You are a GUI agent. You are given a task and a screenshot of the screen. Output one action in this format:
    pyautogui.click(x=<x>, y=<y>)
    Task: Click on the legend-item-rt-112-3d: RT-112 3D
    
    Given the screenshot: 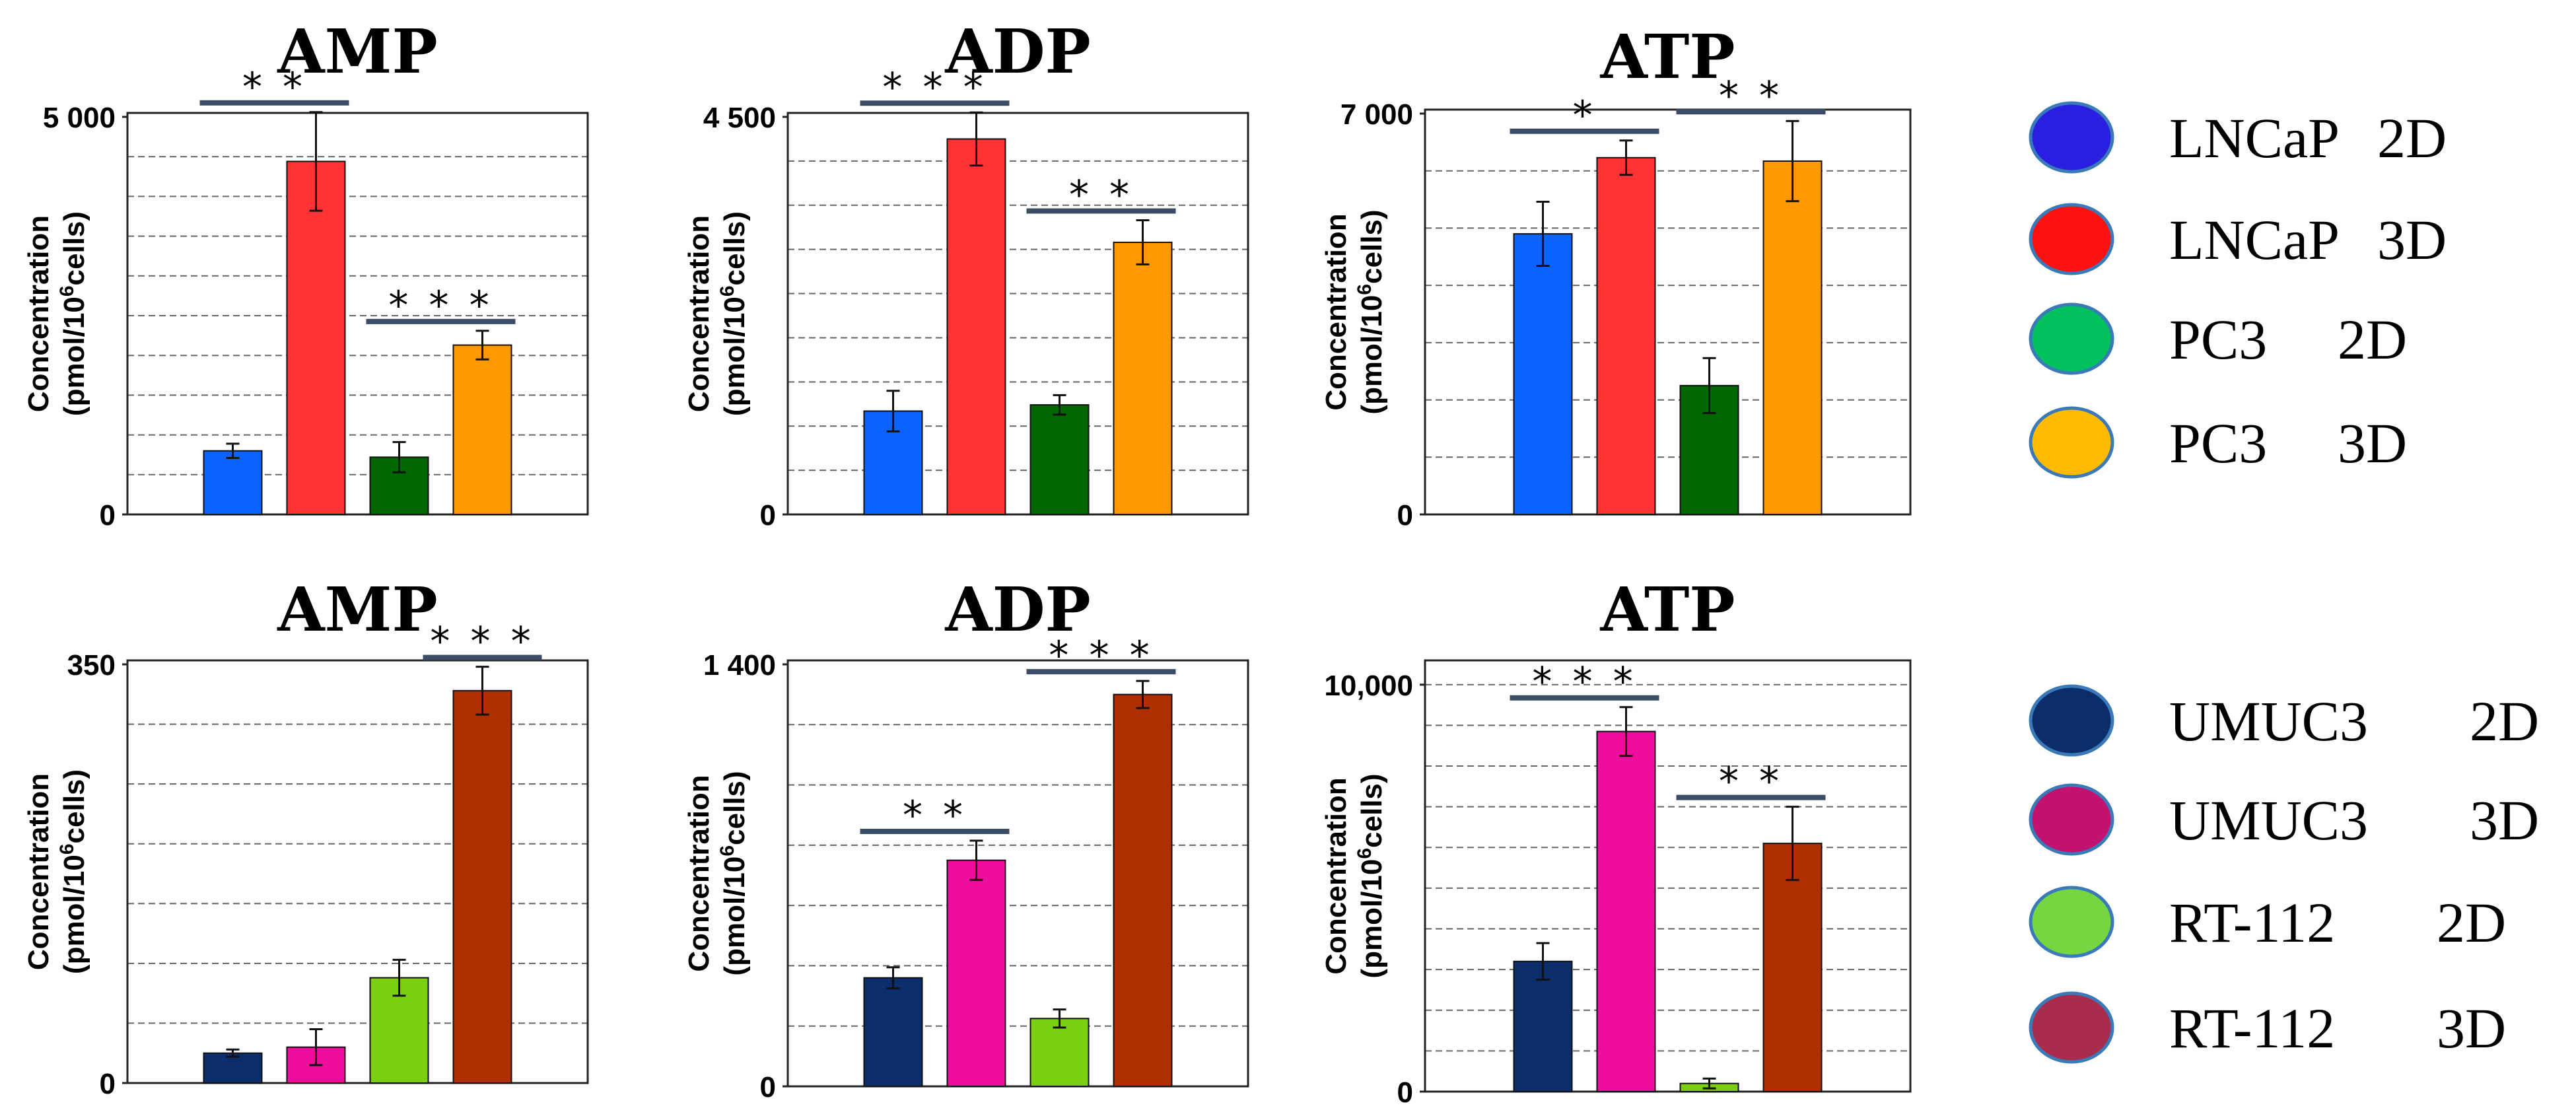 What is the action you would take?
    pyautogui.click(x=2267, y=1027)
    